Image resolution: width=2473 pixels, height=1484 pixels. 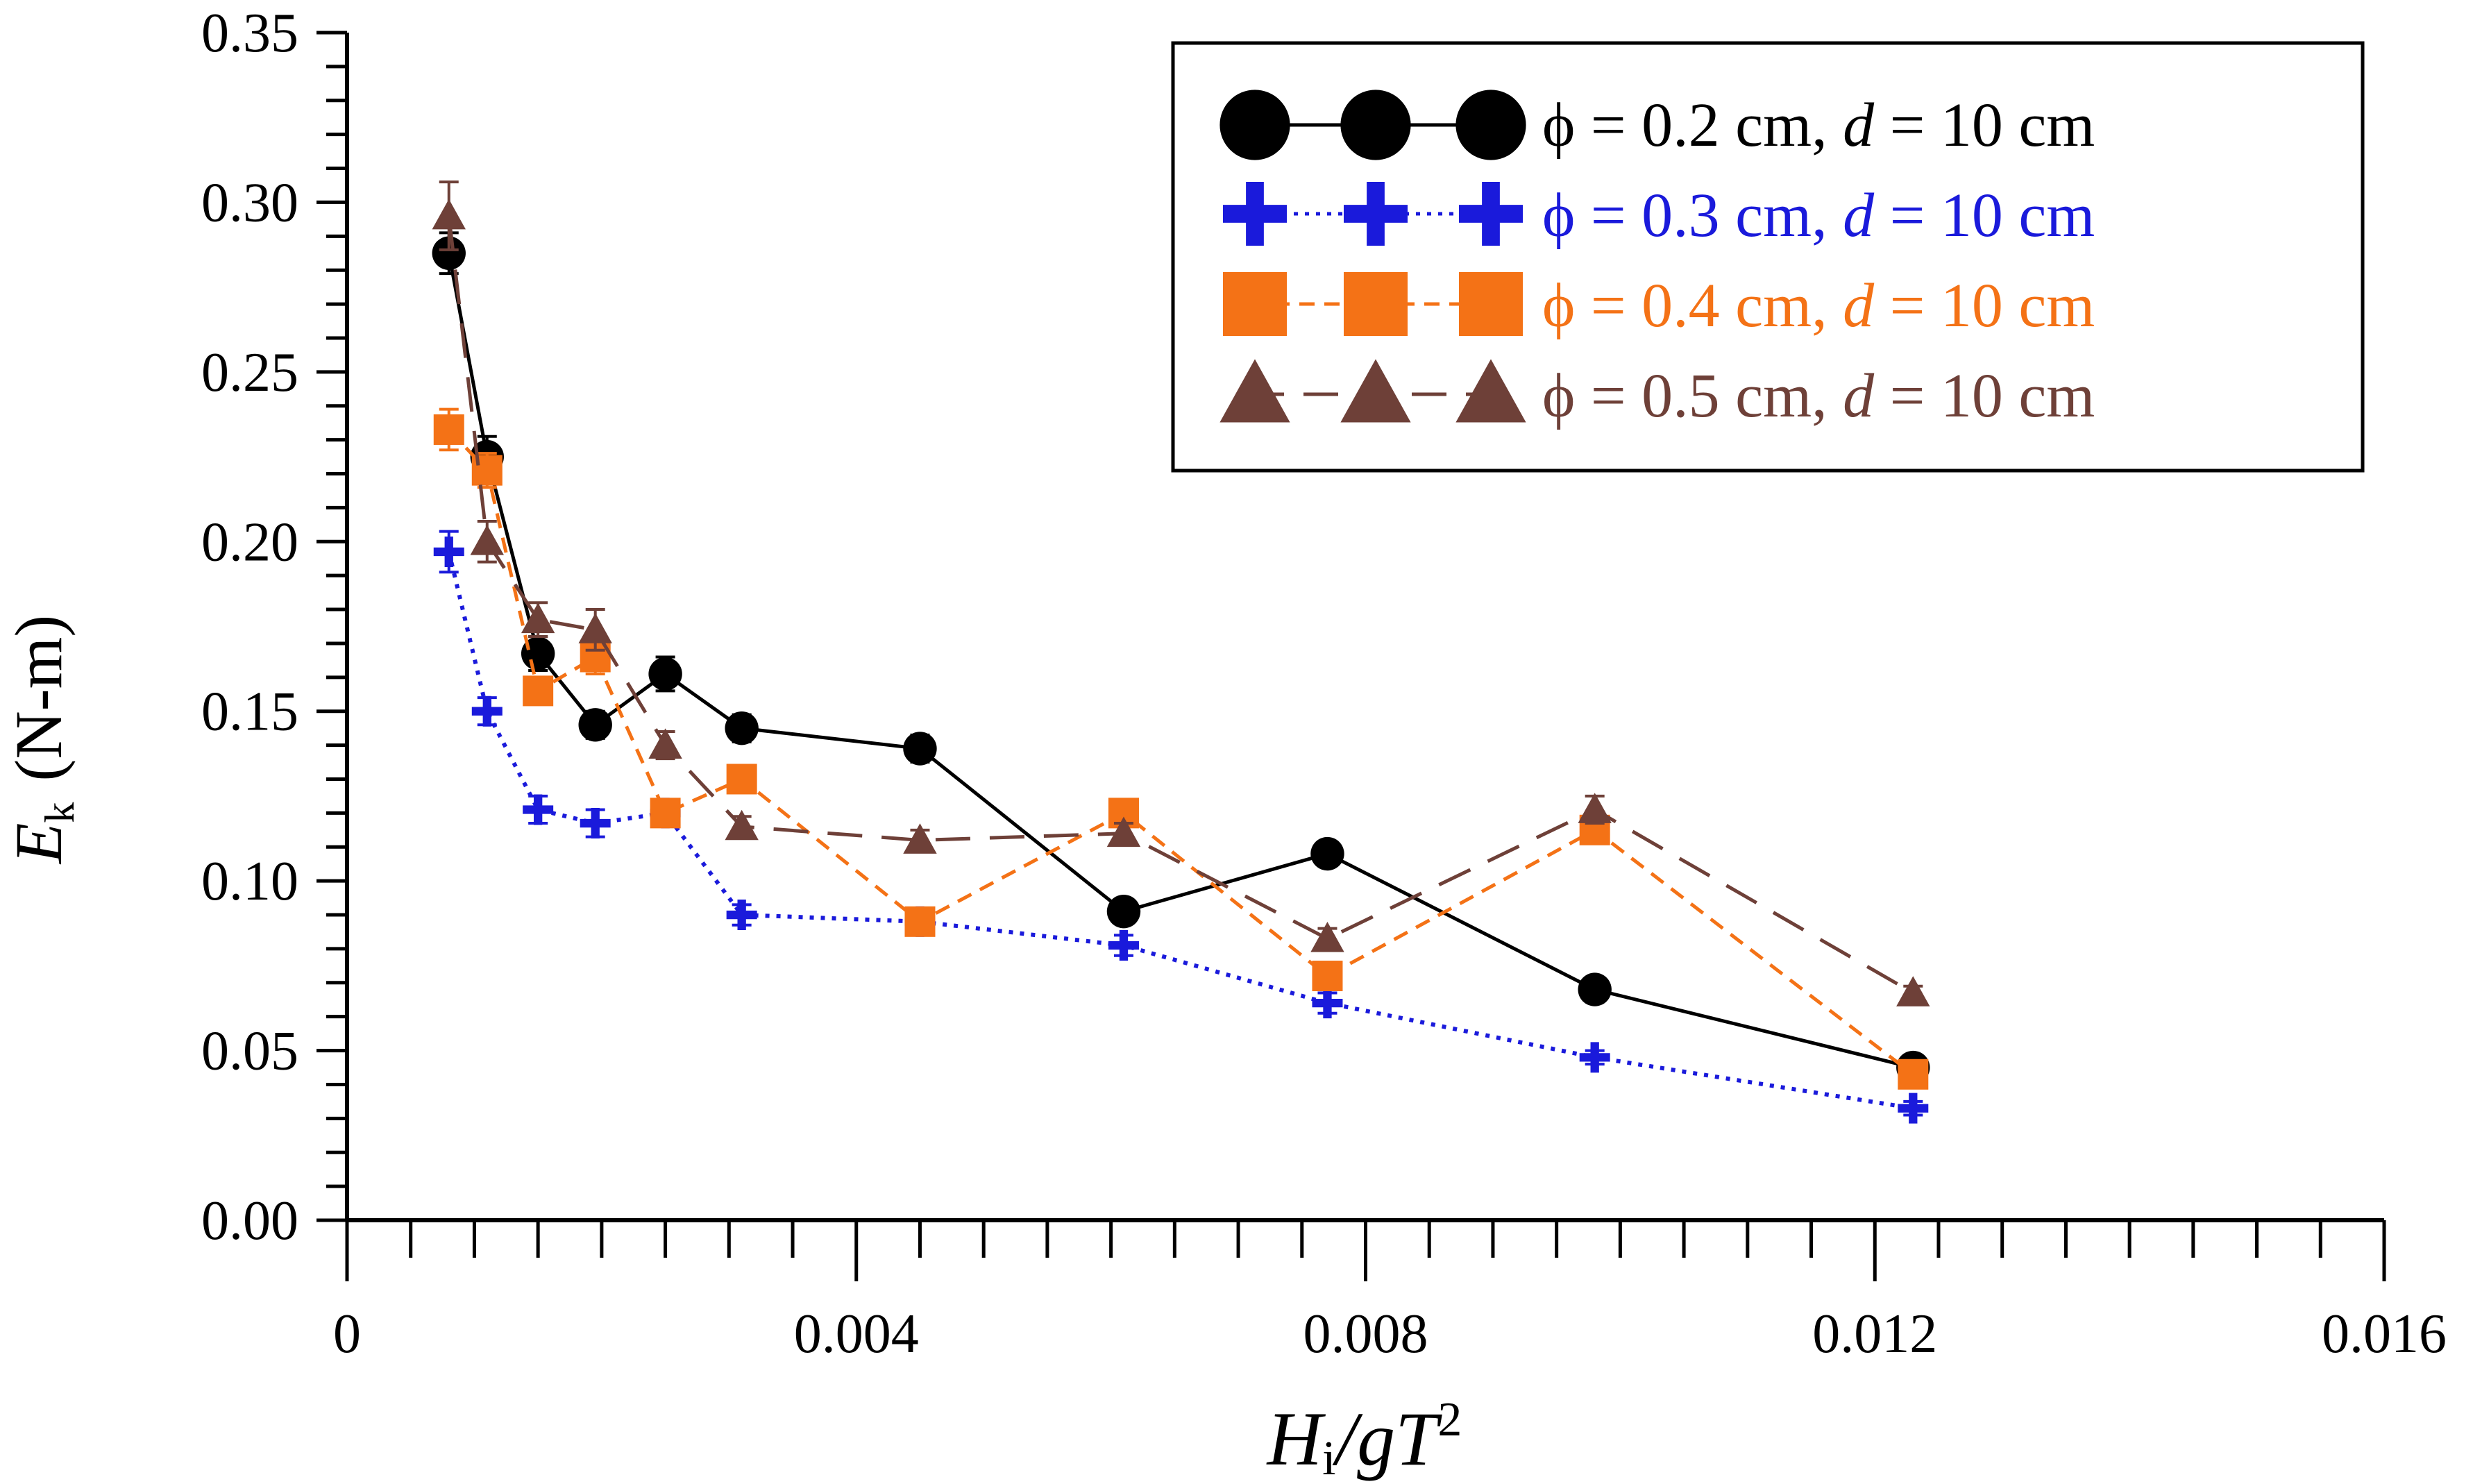 I want to click on legend-label-phi-0.2-d: d, so click(x=1859, y=125).